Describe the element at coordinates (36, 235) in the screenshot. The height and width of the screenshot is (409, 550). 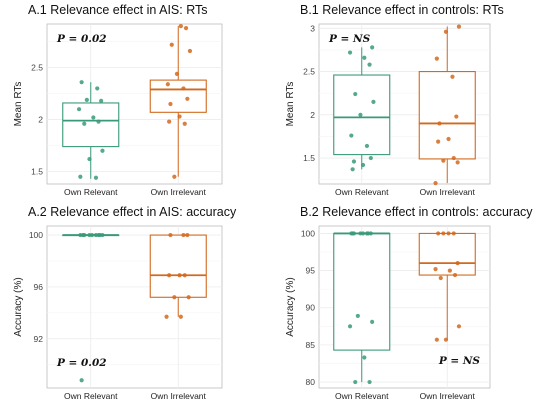
I see `y-tick-label-A2: 100` at that location.